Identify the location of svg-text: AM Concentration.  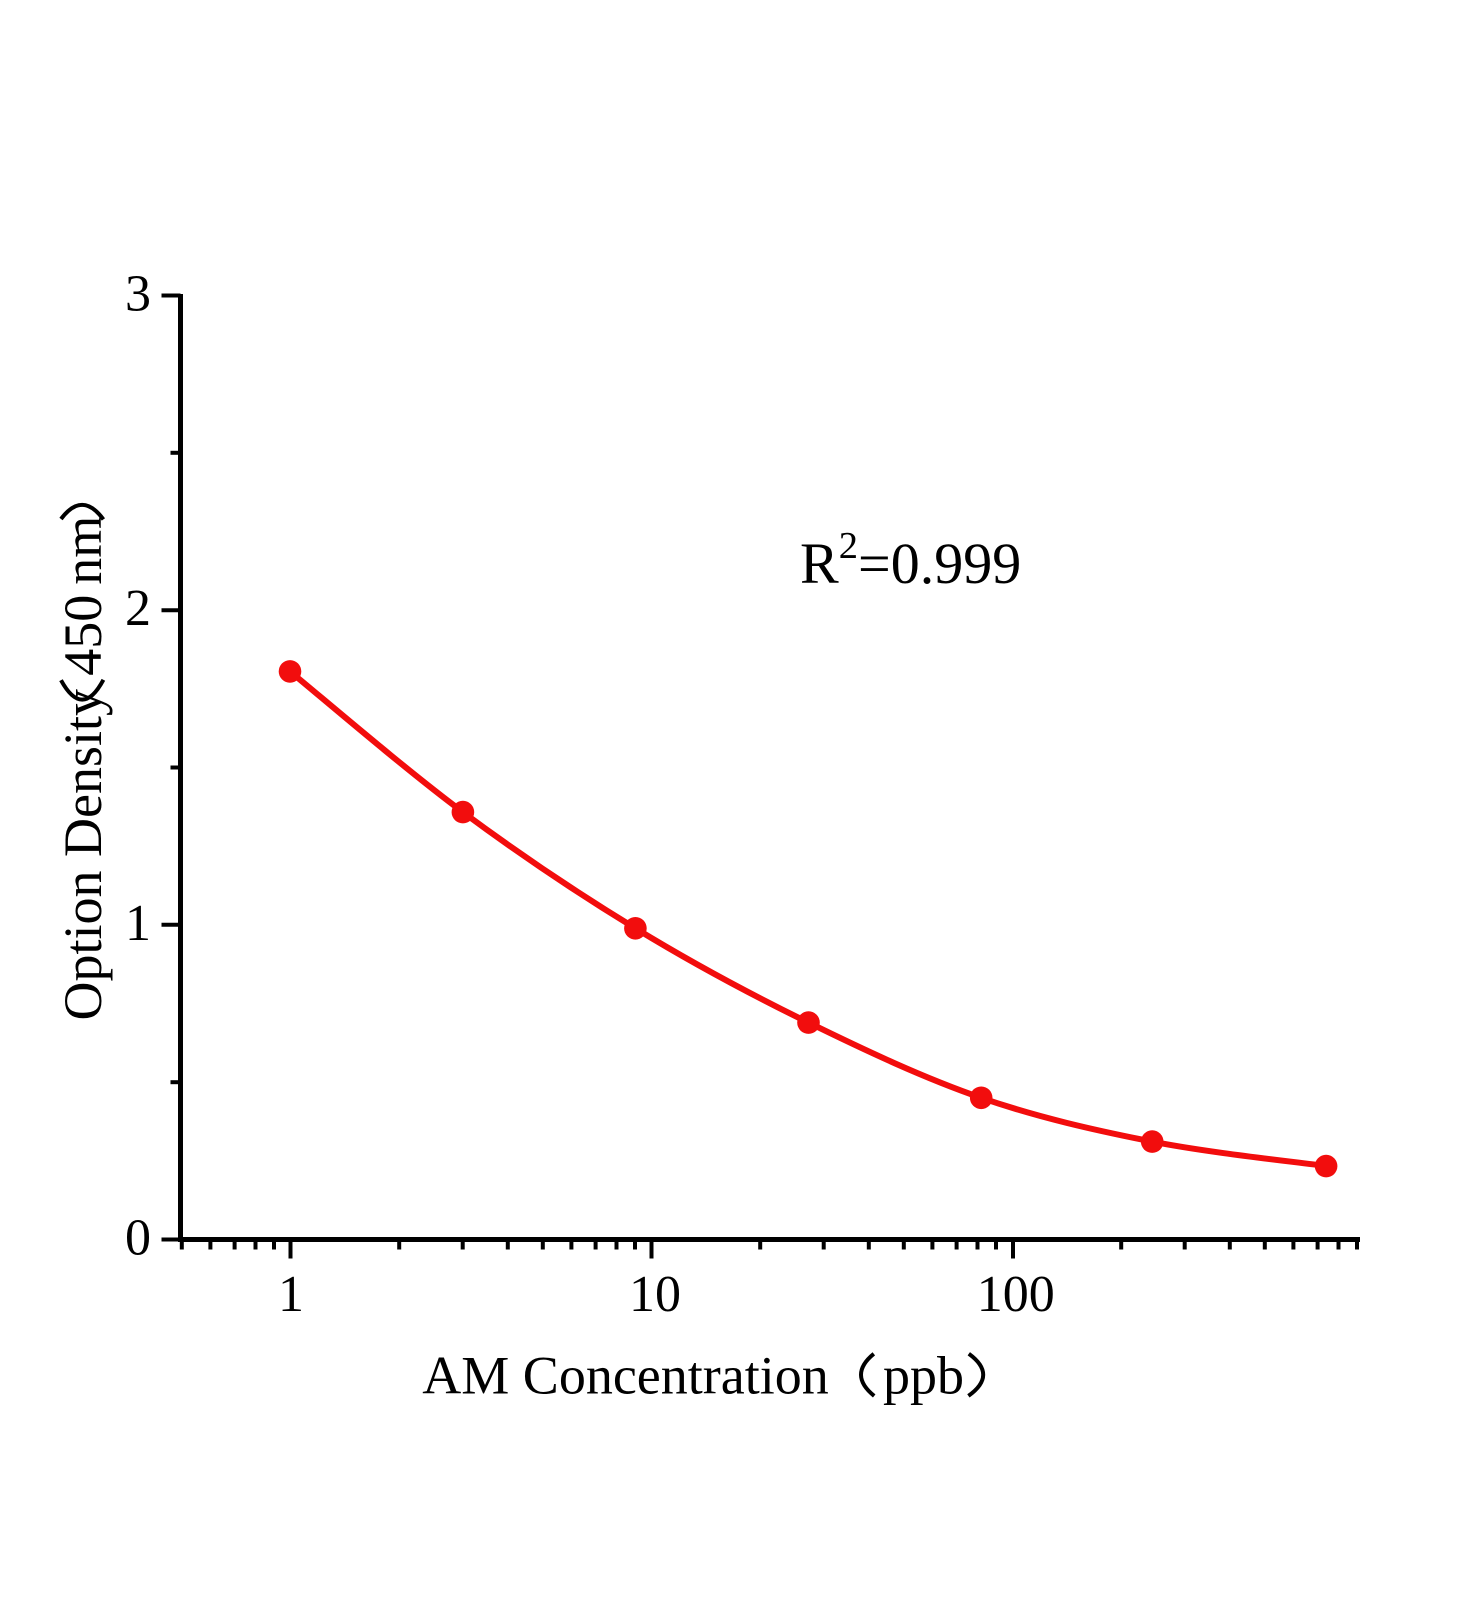
(625, 1376).